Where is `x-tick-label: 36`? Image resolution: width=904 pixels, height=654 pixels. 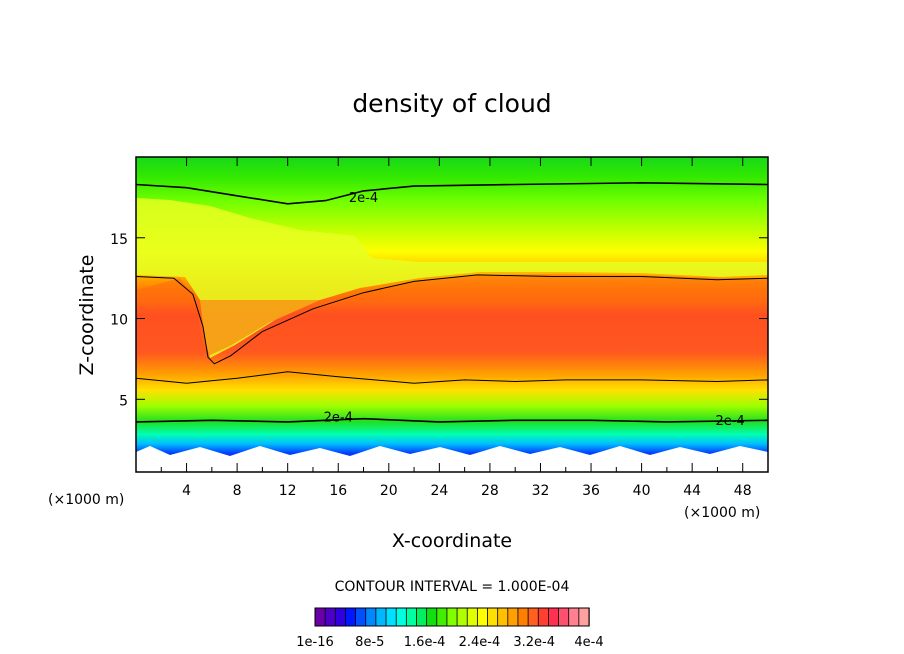 x-tick-label: 36 is located at coordinates (591, 491).